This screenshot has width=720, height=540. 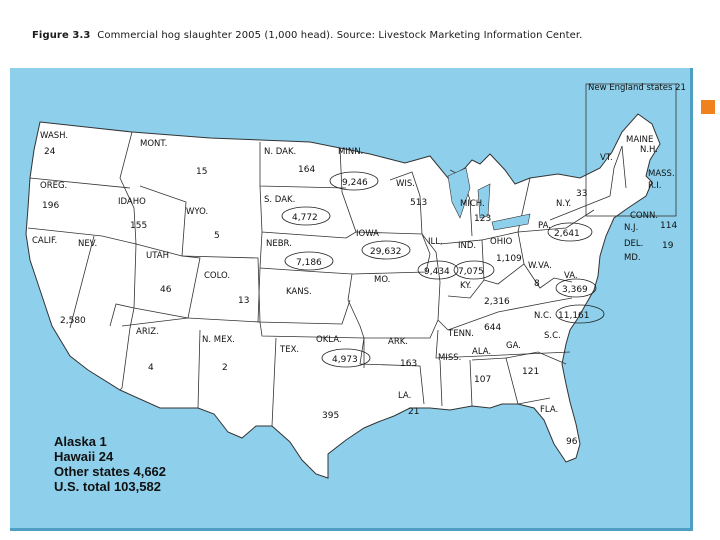 I want to click on state-label-vt: VT., so click(x=606, y=158).